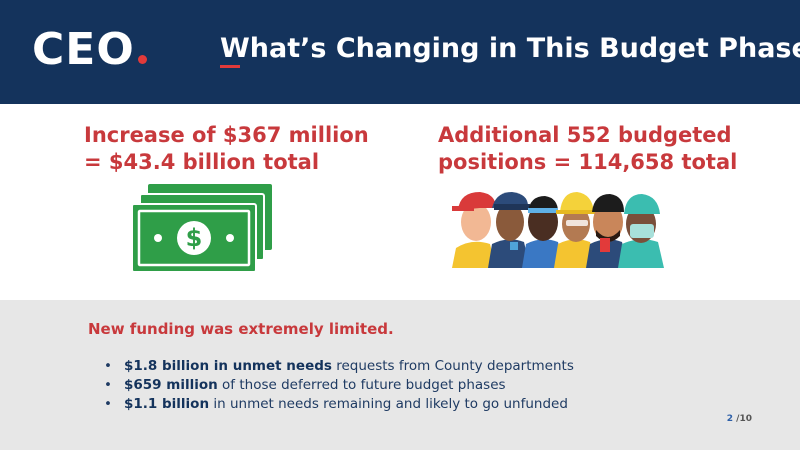  What do you see at coordinates (558, 230) in the screenshot?
I see `workers-group-icon` at bounding box center [558, 230].